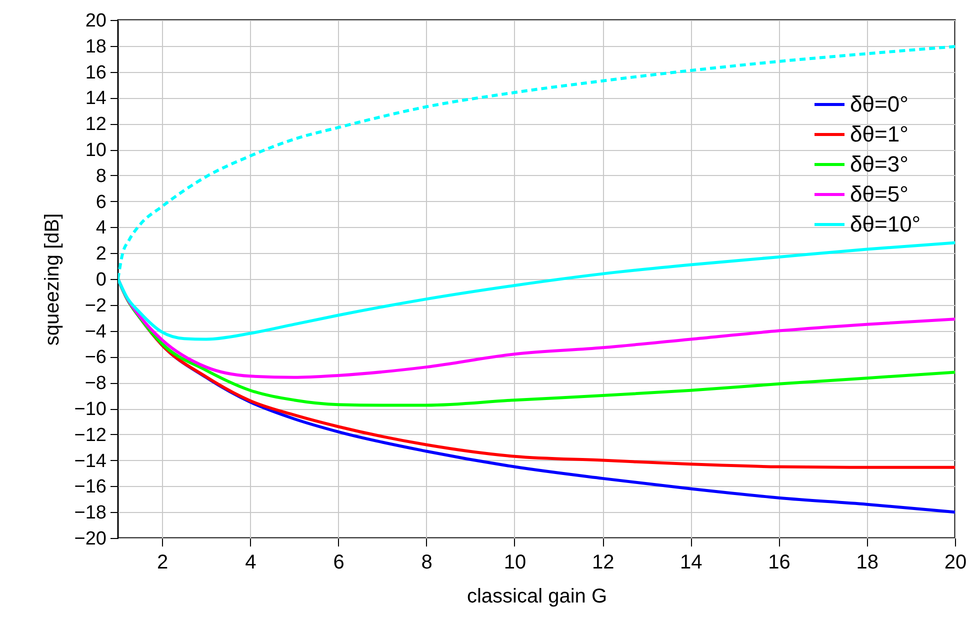 The width and height of the screenshot is (980, 628). Describe the element at coordinates (90, 539) in the screenshot. I see `y-tick-label: −20` at that location.